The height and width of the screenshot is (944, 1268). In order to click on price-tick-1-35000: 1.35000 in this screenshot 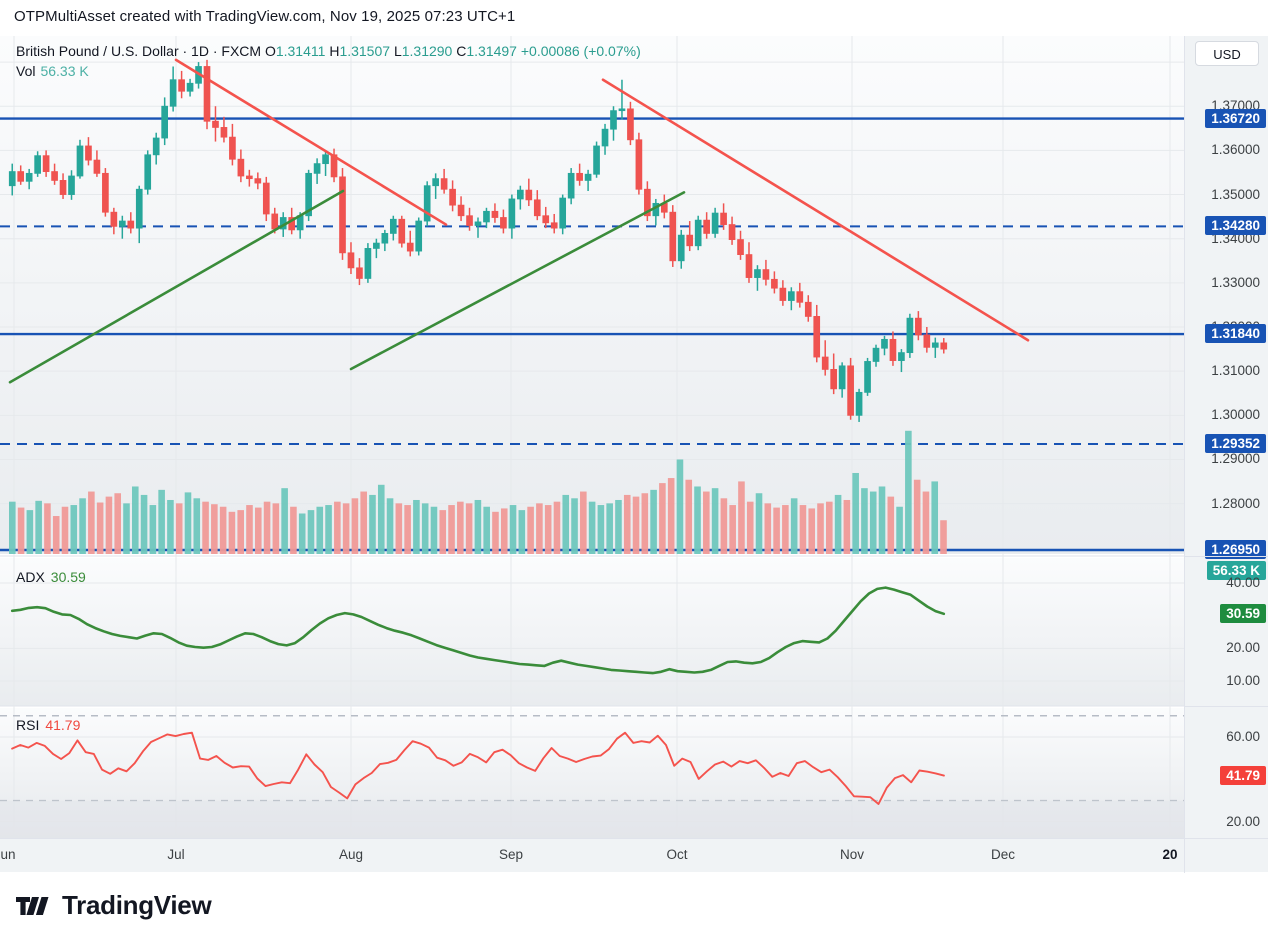, I will do `click(1235, 194)`.